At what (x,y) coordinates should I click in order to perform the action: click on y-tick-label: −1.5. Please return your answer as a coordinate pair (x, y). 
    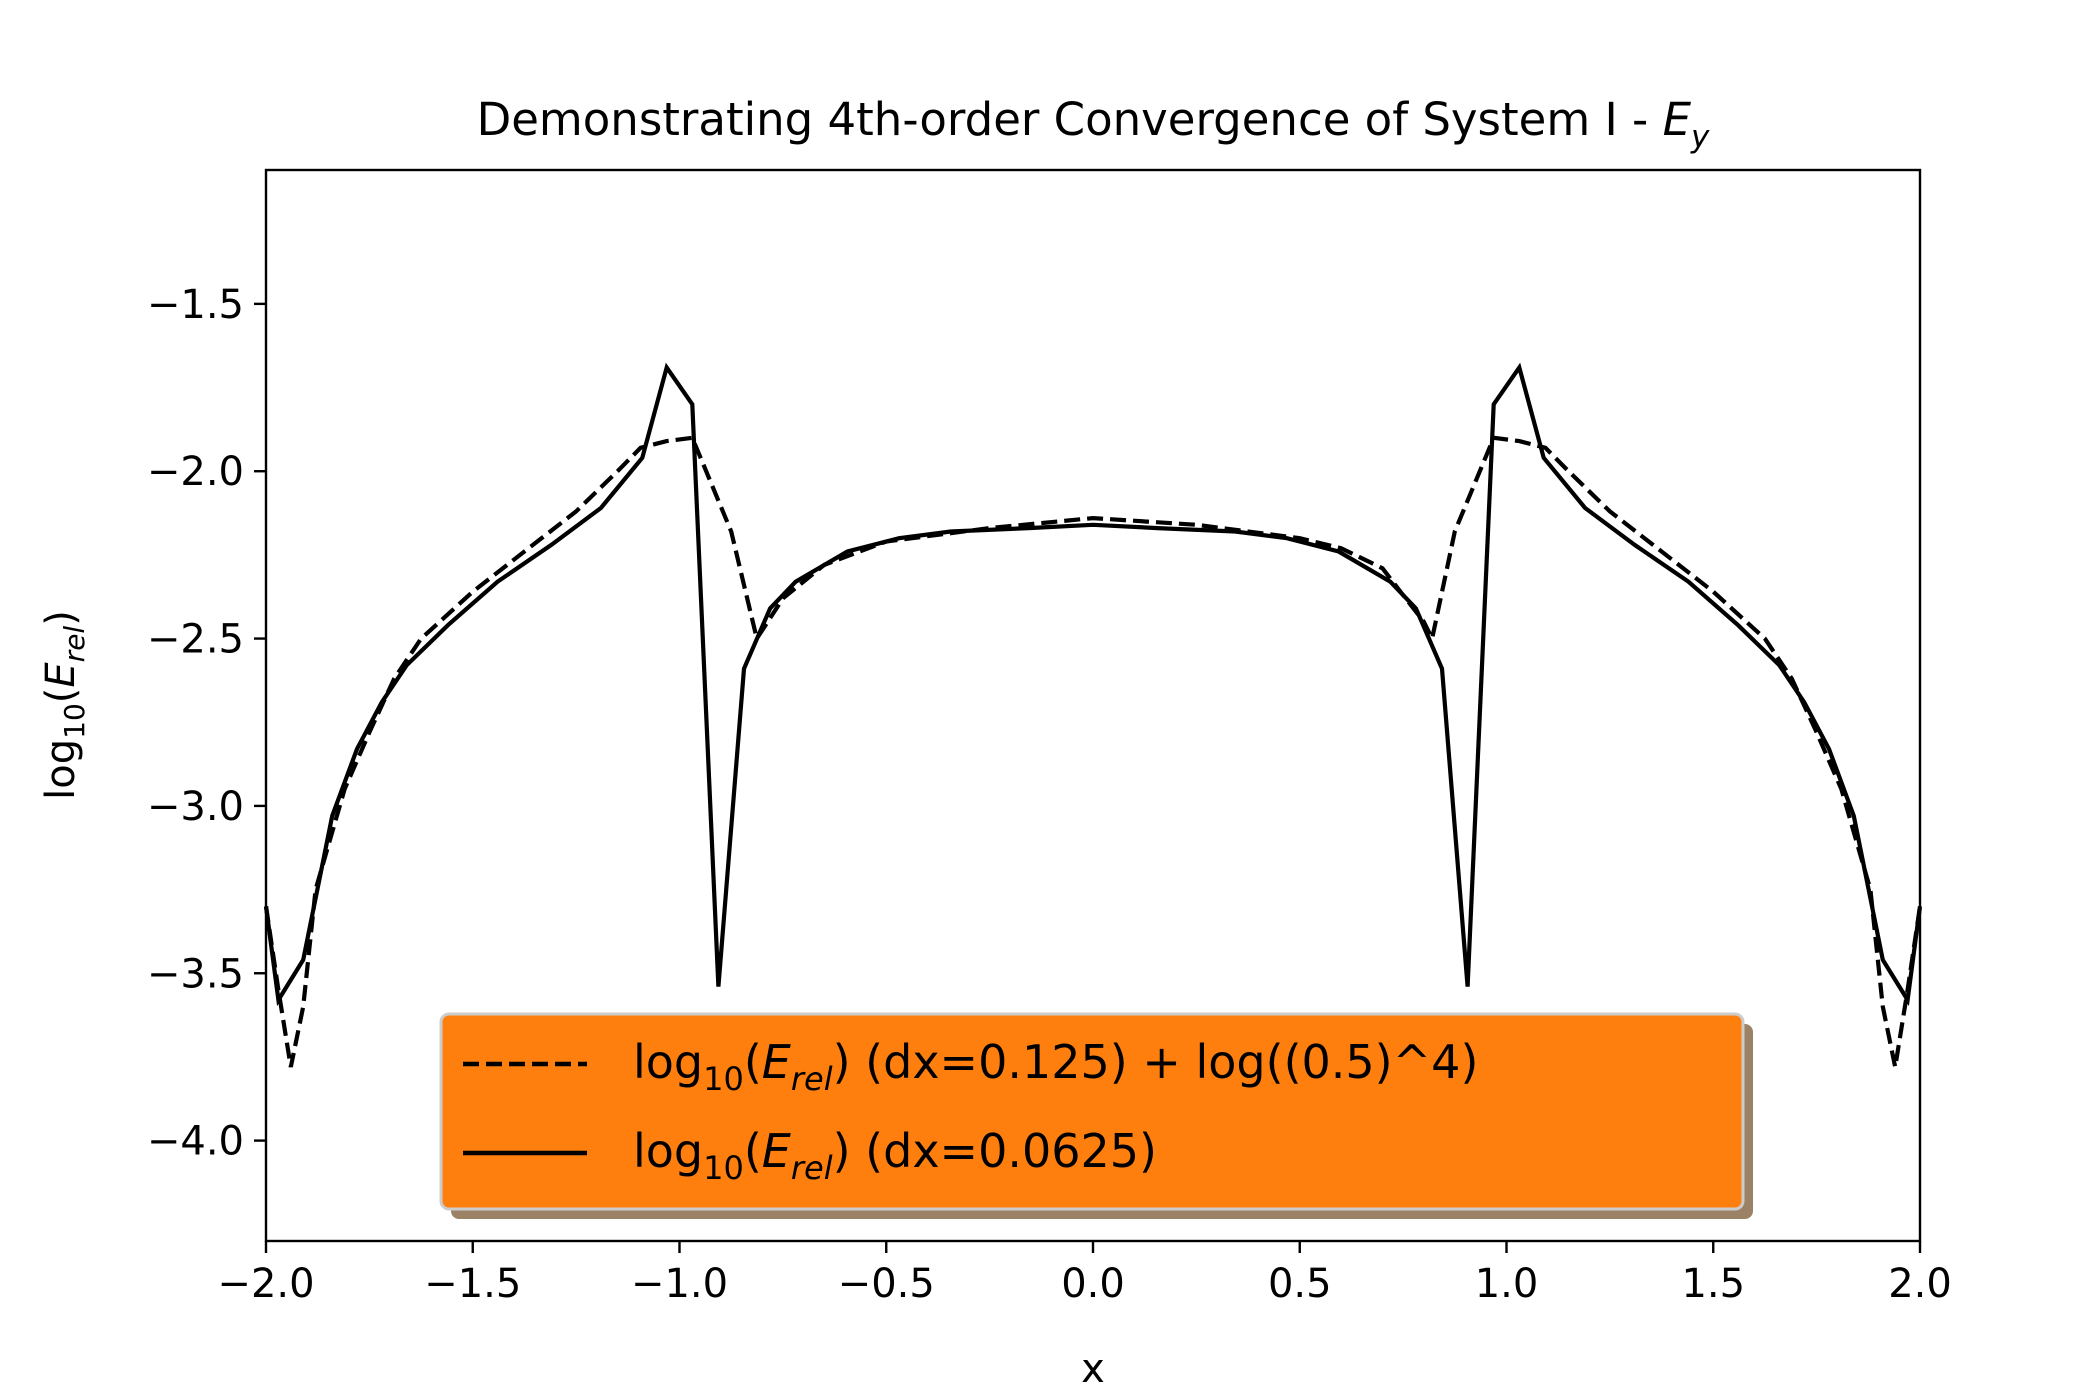
    Looking at the image, I should click on (195, 305).